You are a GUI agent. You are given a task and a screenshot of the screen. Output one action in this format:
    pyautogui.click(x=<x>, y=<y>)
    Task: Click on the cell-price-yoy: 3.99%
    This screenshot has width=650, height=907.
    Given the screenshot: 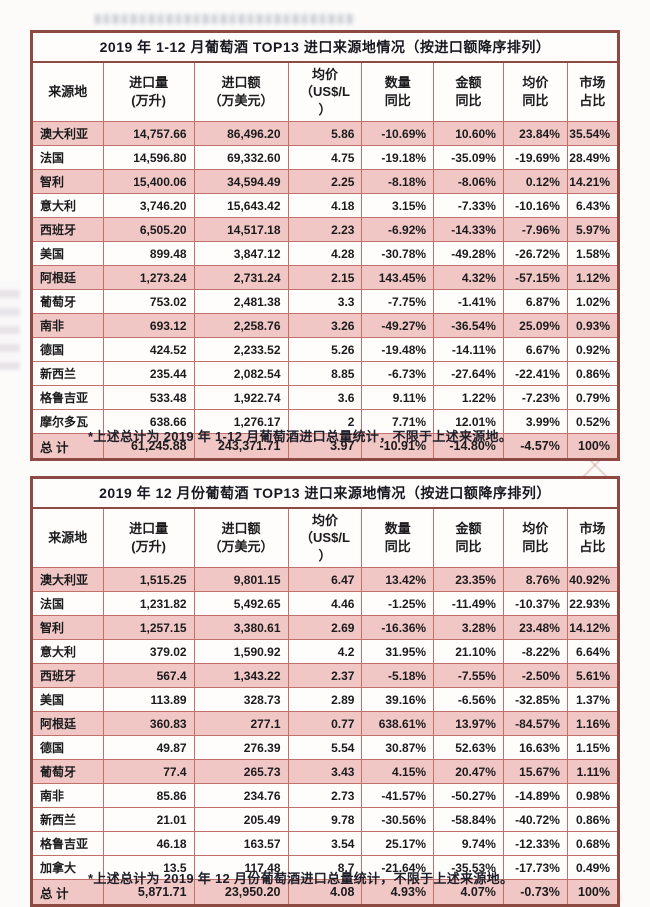 What is the action you would take?
    pyautogui.click(x=535, y=421)
    